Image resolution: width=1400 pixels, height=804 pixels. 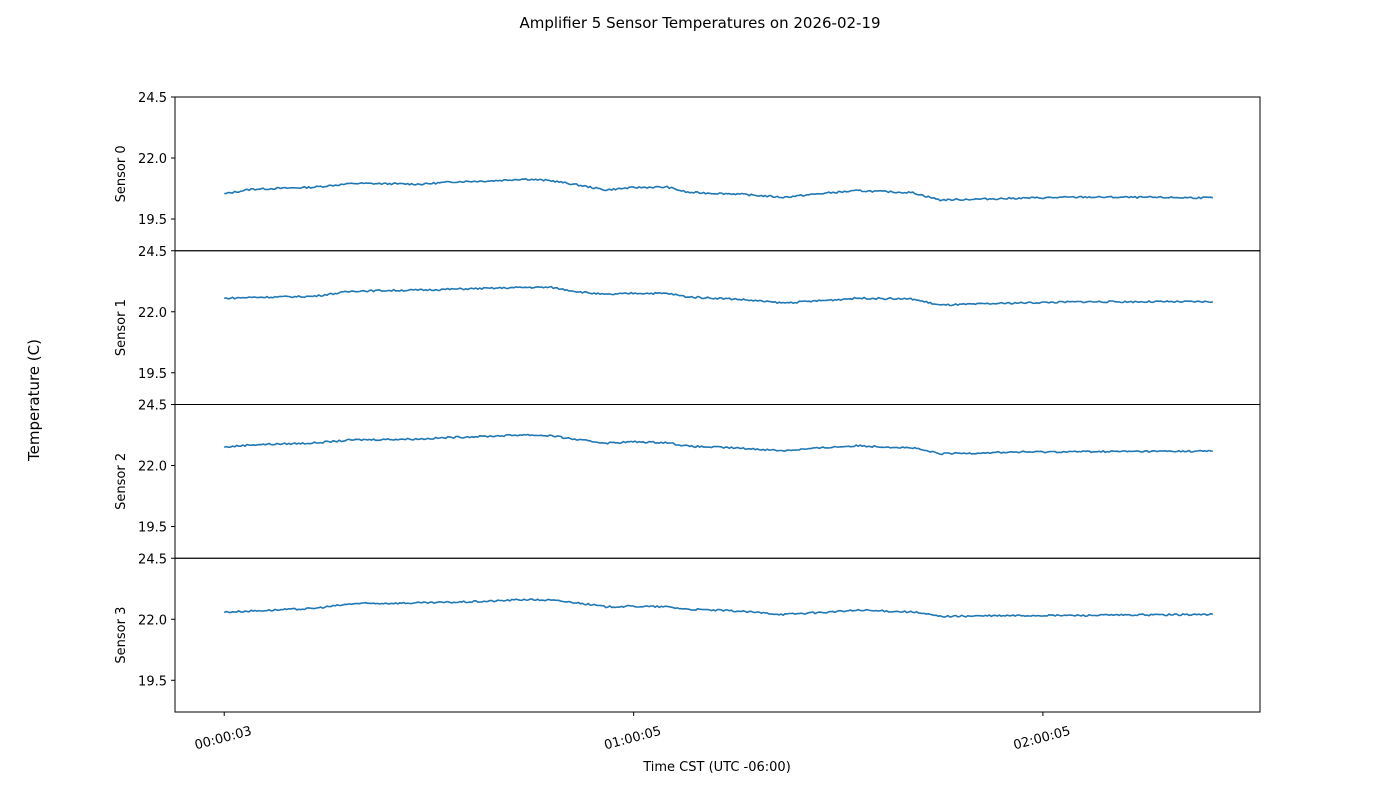 What do you see at coordinates (121, 327) in the screenshot?
I see `panel-label: Sensor 1` at bounding box center [121, 327].